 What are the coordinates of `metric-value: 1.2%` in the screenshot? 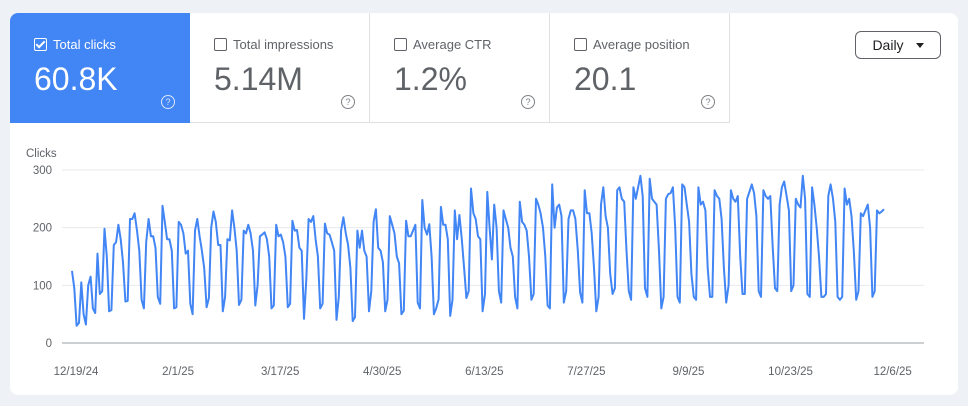 It's located at (430, 79).